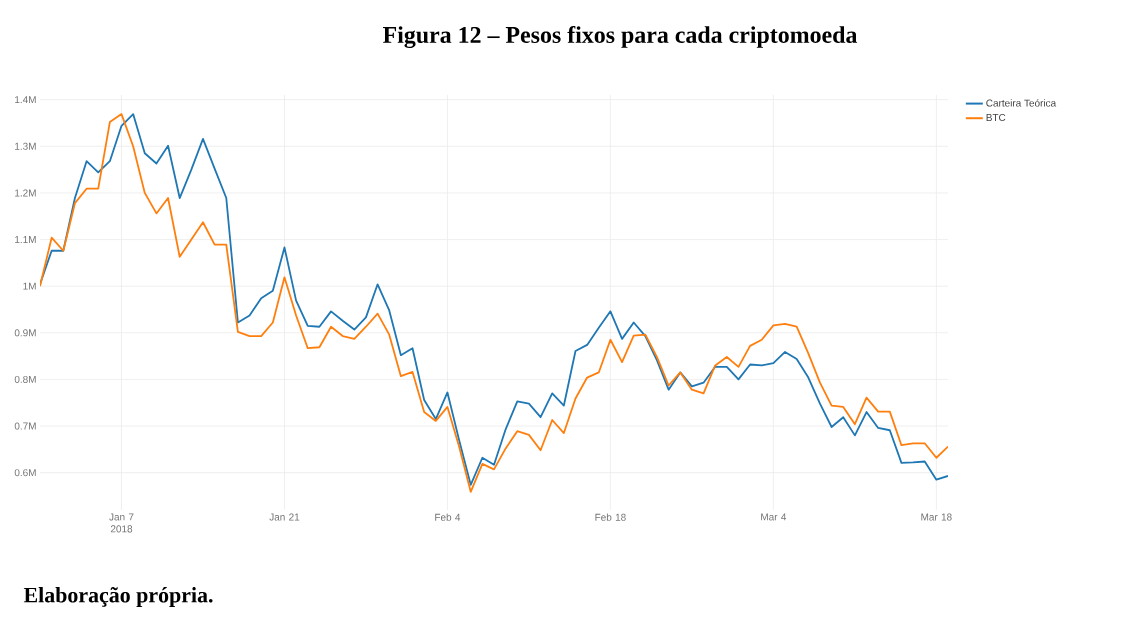 The width and height of the screenshot is (1124, 621). What do you see at coordinates (25, 239) in the screenshot?
I see `y-tick-label: 1.1M` at bounding box center [25, 239].